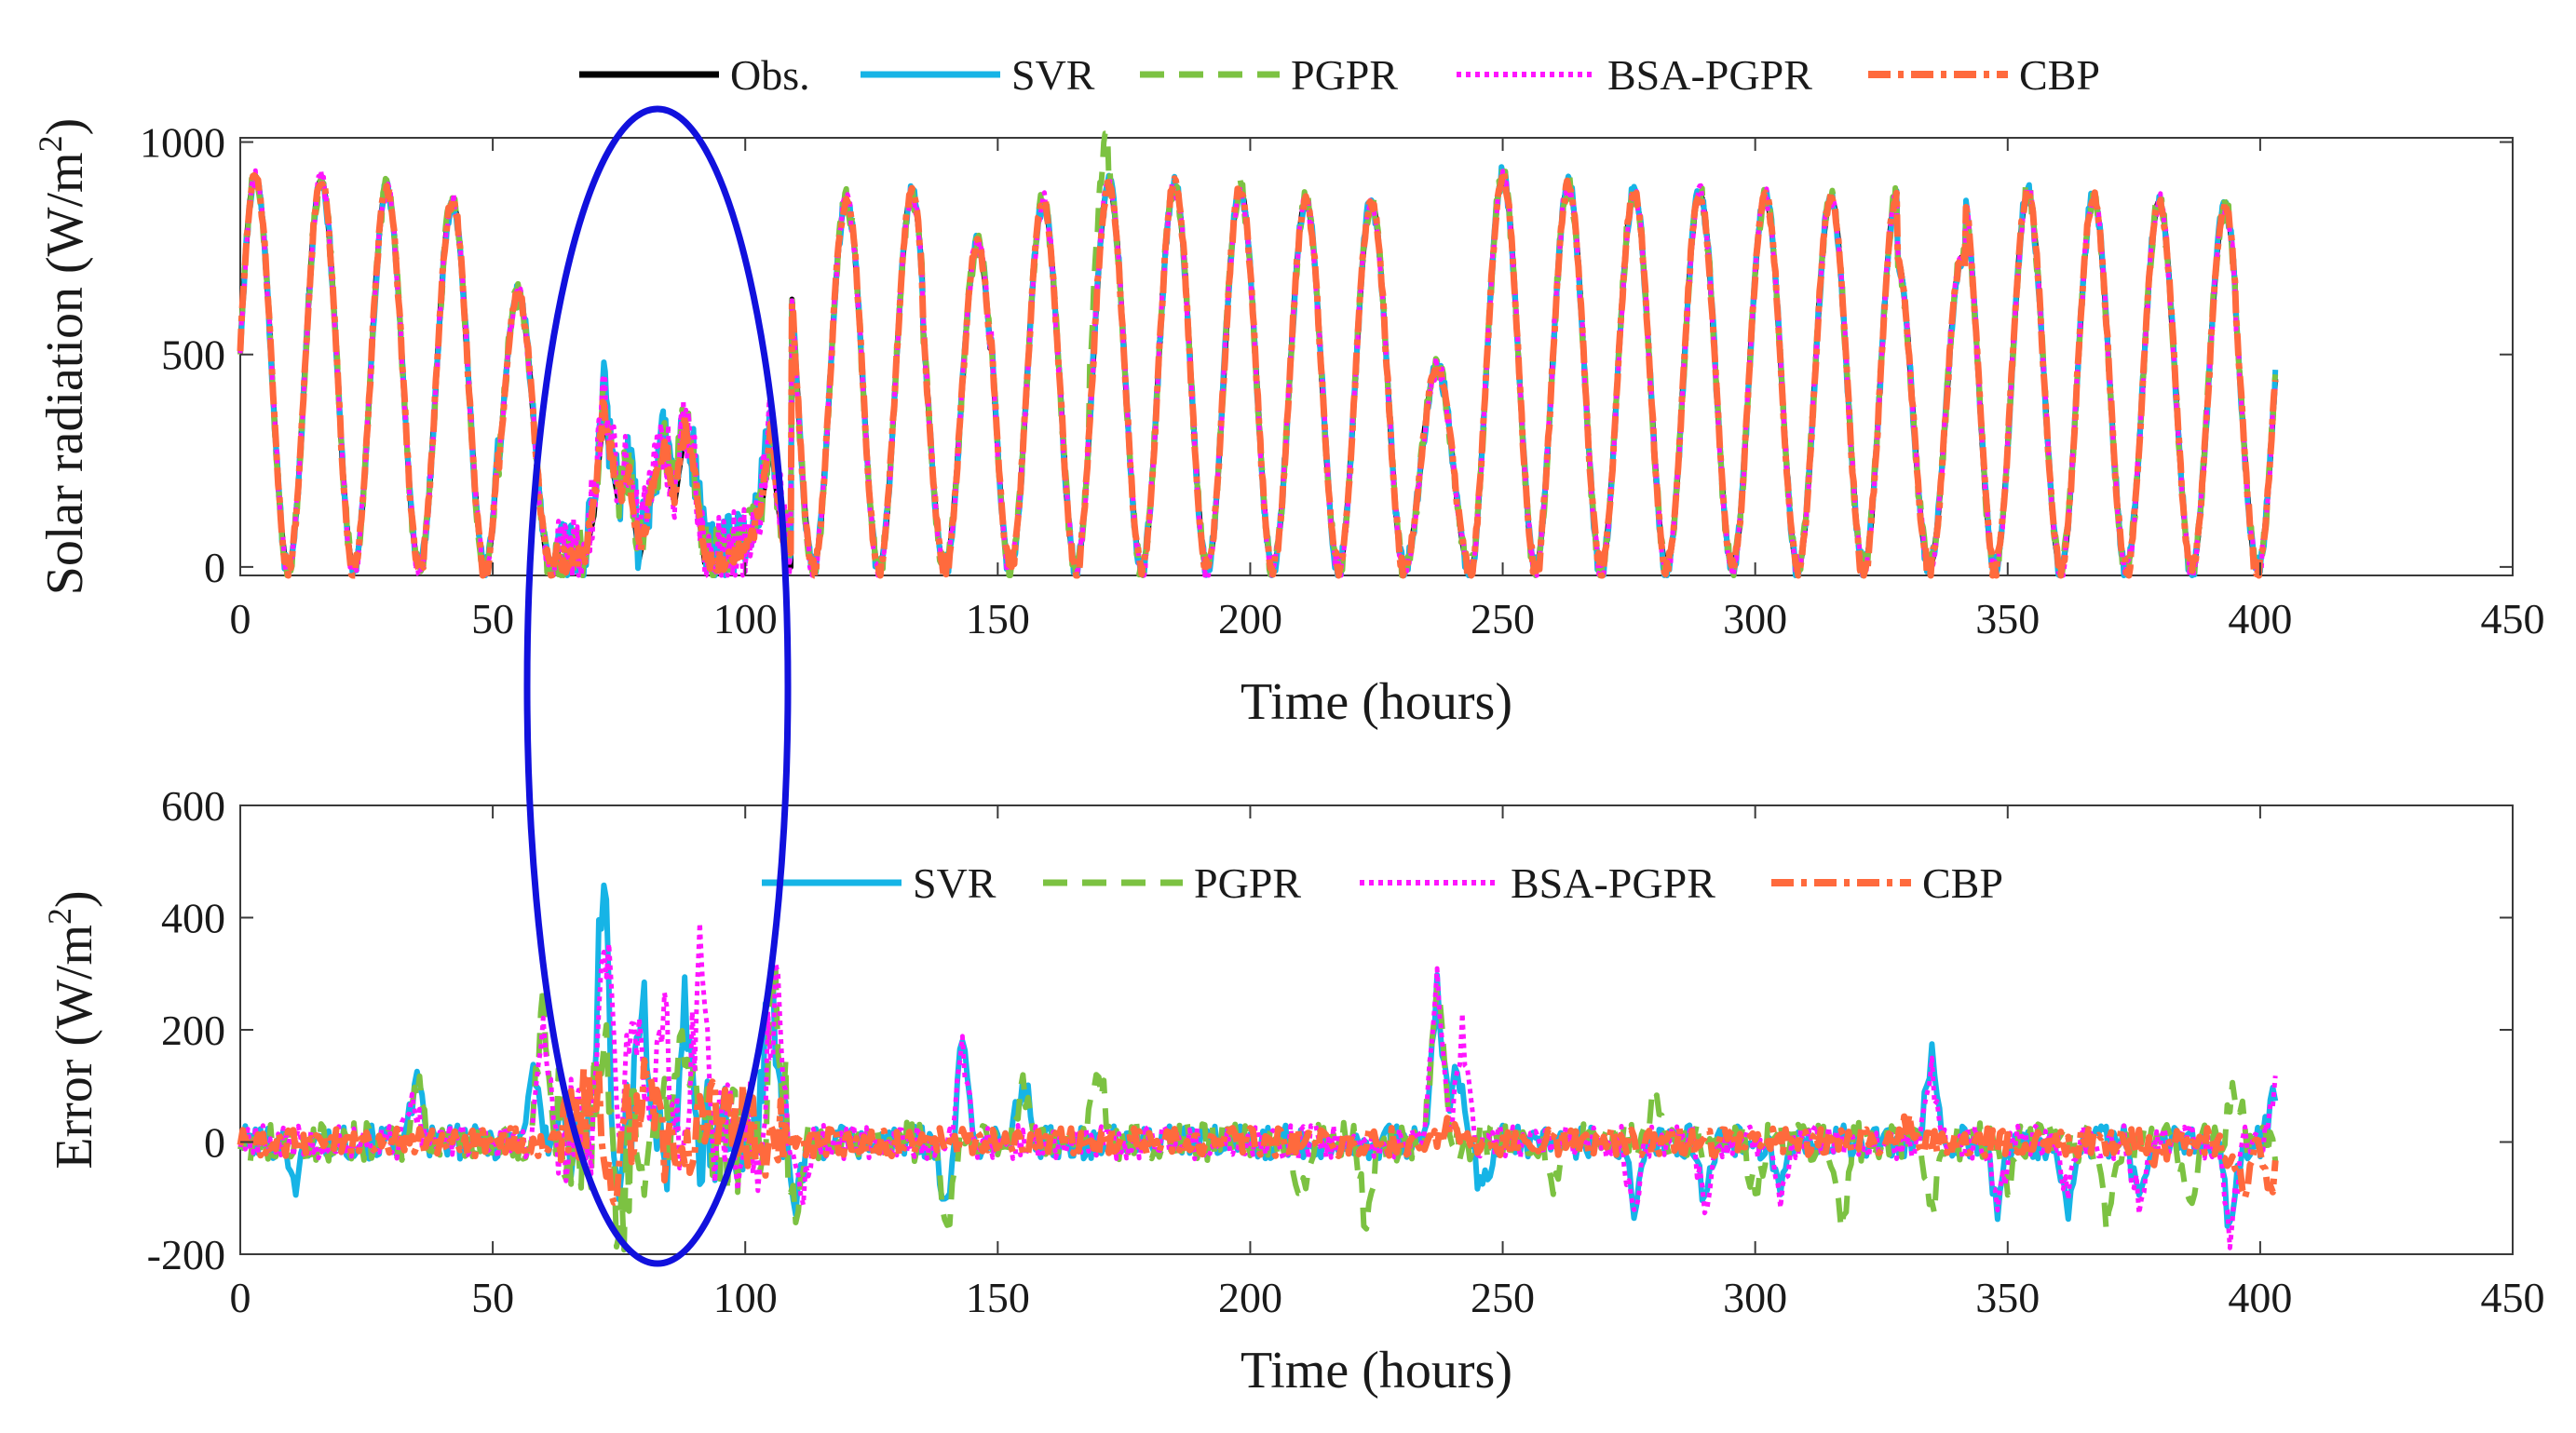 The width and height of the screenshot is (2576, 1433). I want to click on legend-label: Obs., so click(770, 75).